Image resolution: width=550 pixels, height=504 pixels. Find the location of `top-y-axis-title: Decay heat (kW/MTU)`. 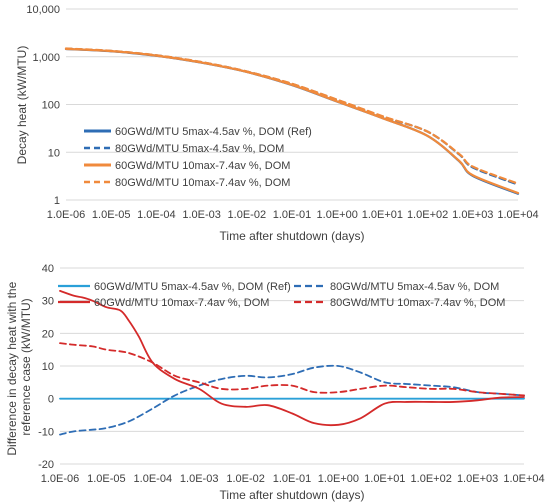

top-y-axis-title: Decay heat (kW/MTU) is located at coordinates (22, 105).